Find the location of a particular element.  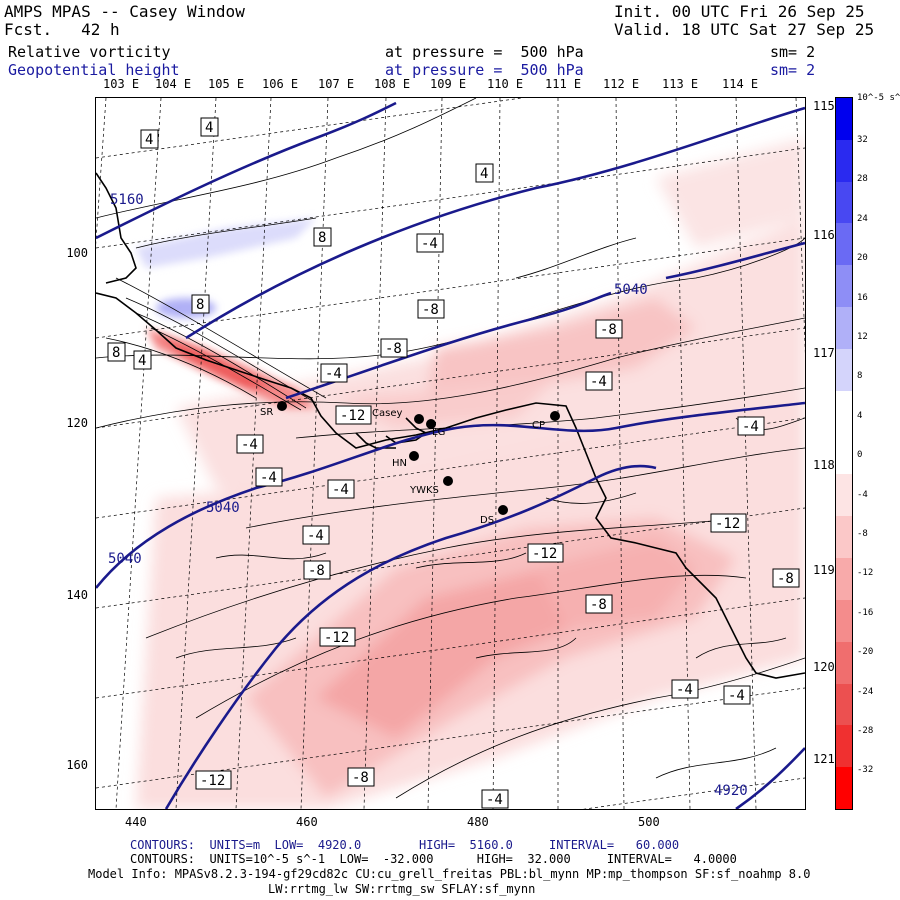

lon-label: 112 E is located at coordinates (621, 84).